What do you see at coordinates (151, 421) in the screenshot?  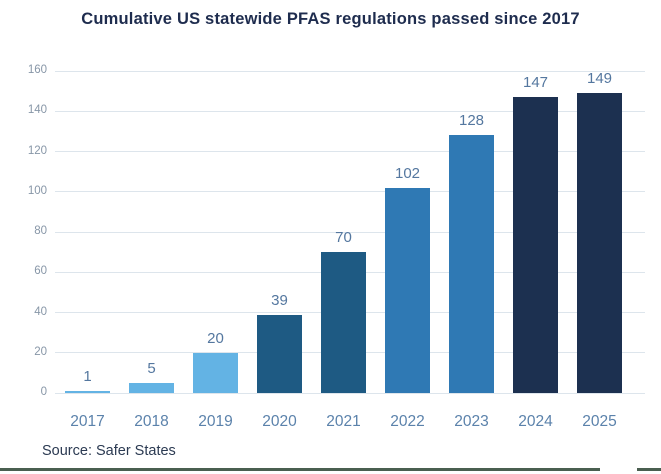 I see `x-axis-label-2018: 2018` at bounding box center [151, 421].